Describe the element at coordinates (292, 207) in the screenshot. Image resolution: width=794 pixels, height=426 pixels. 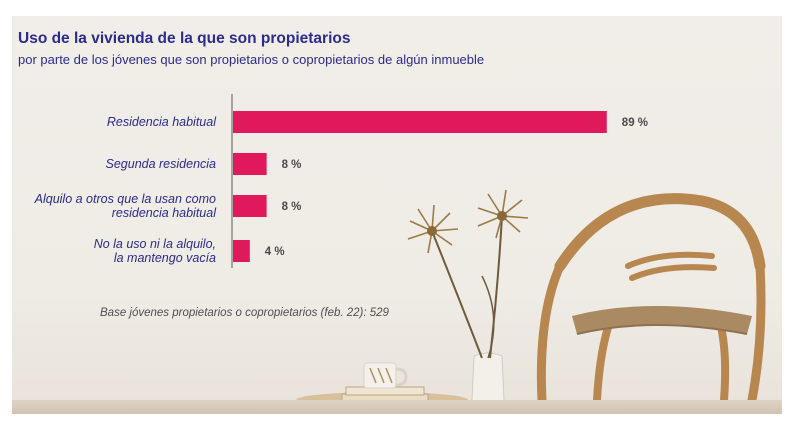
I see `value-label-3: 8 %` at that location.